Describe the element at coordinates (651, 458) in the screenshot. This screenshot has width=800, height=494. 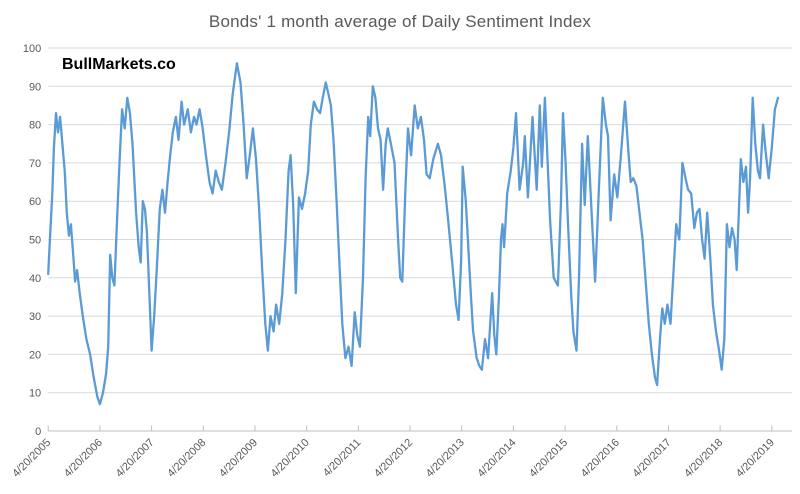
I see `x-axis-tick-label: 4/20/2017` at that location.